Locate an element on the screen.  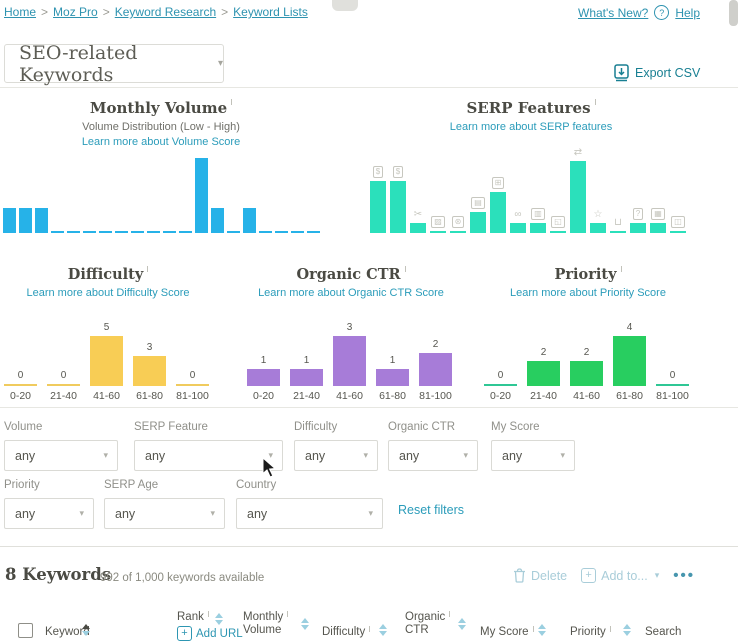
histogram-slot: 2 41-60 is located at coordinates (586, 374).